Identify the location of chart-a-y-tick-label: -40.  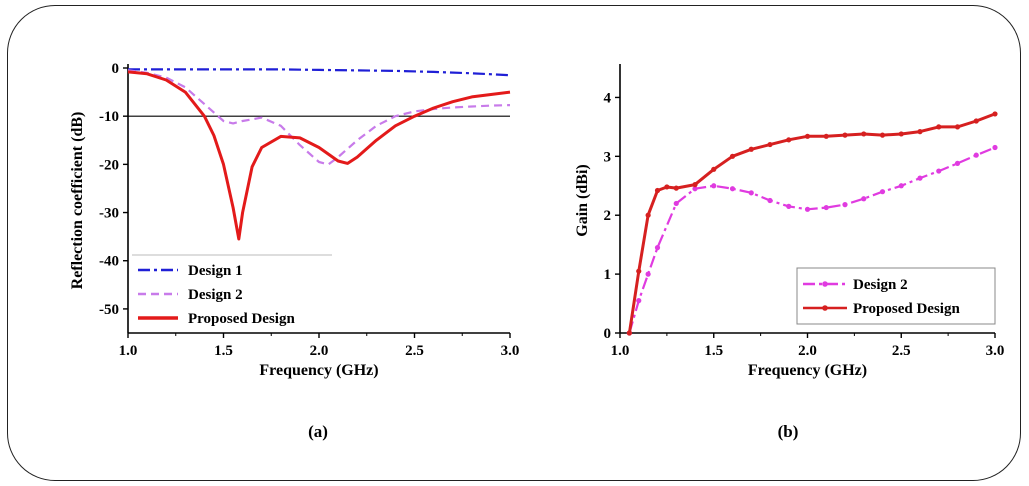
(109, 262).